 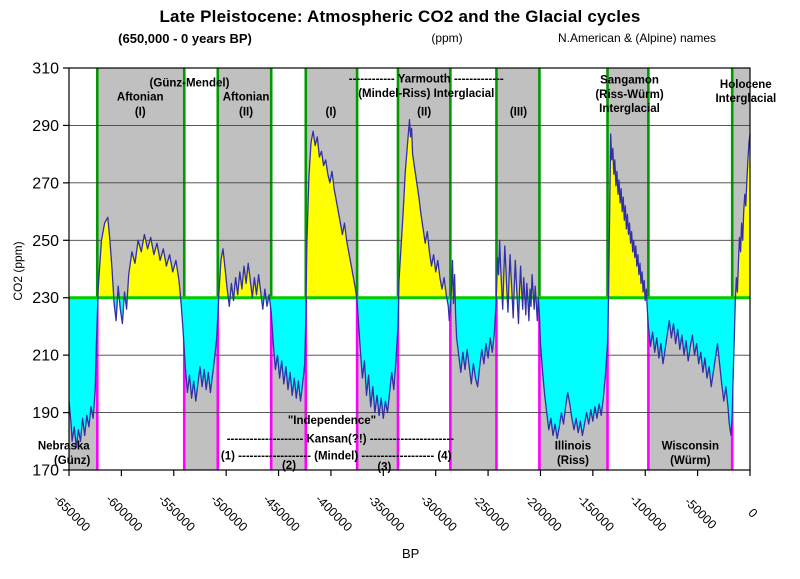 I want to click on x-tick-label: -450000, so click(x=281, y=513).